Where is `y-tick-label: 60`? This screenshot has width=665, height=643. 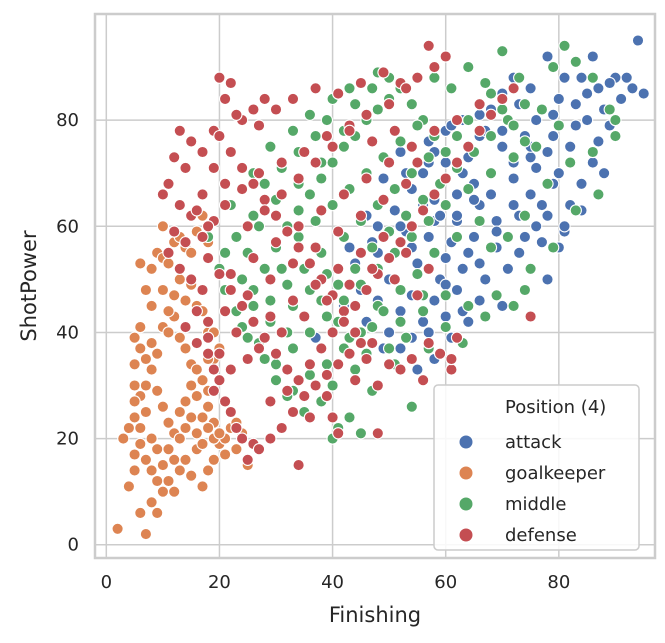 y-tick-label: 60 is located at coordinates (67, 226).